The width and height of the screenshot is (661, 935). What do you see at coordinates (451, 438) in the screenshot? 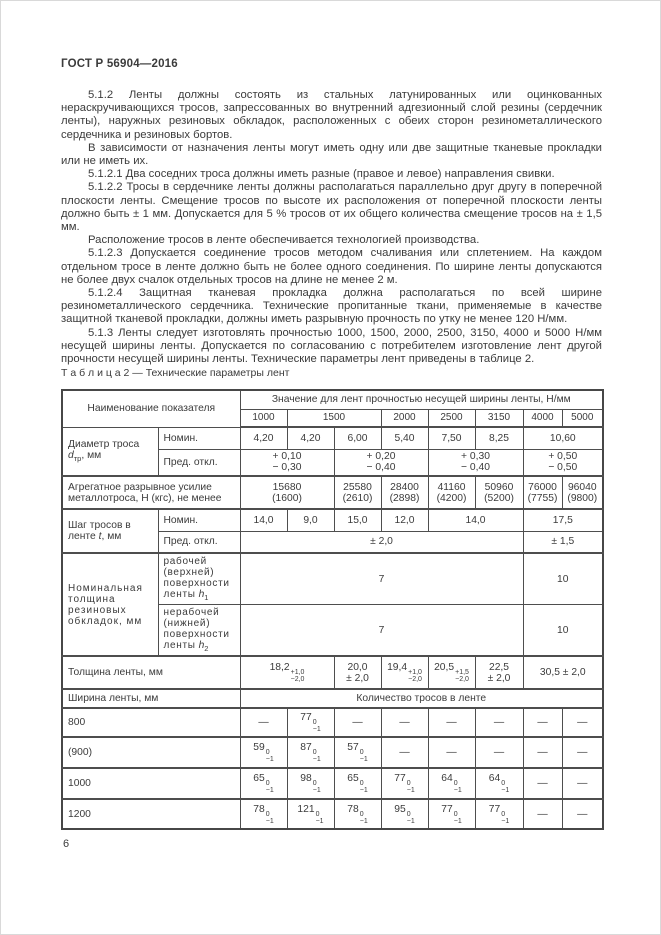
I see `diameter-value: 7,50` at bounding box center [451, 438].